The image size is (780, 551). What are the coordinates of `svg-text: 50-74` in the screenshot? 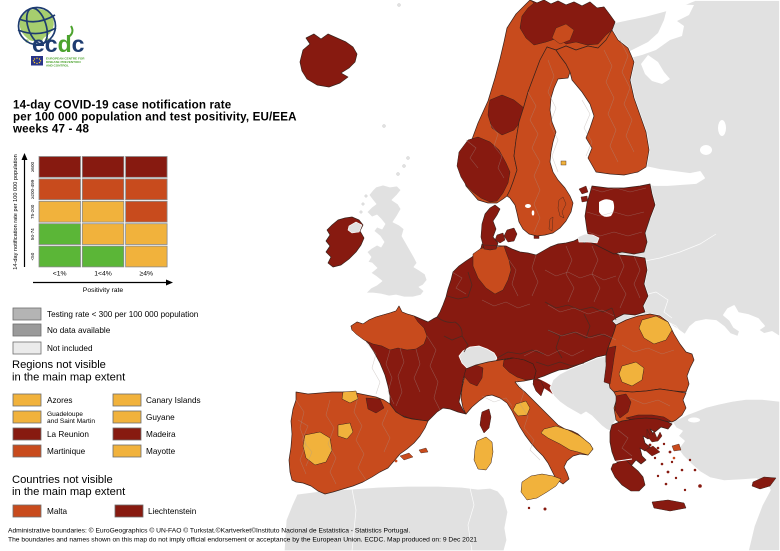 It's located at (32, 234).